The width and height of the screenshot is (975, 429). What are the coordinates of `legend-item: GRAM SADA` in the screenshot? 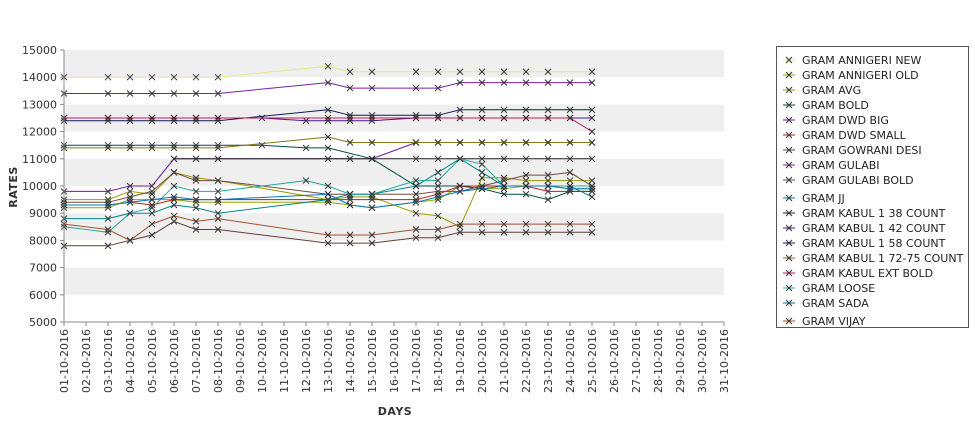 It's located at (826, 303).